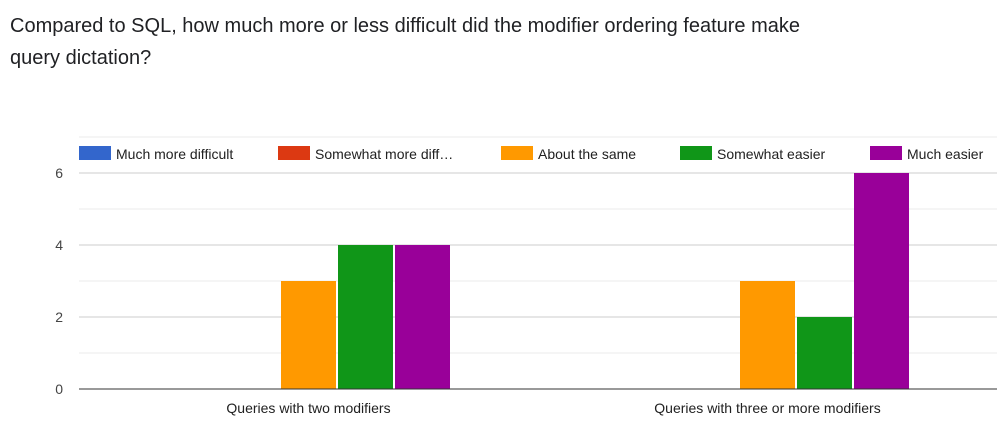 This screenshot has height=424, width=1005. What do you see at coordinates (587, 154) in the screenshot?
I see `legend-entry-label: About the same` at bounding box center [587, 154].